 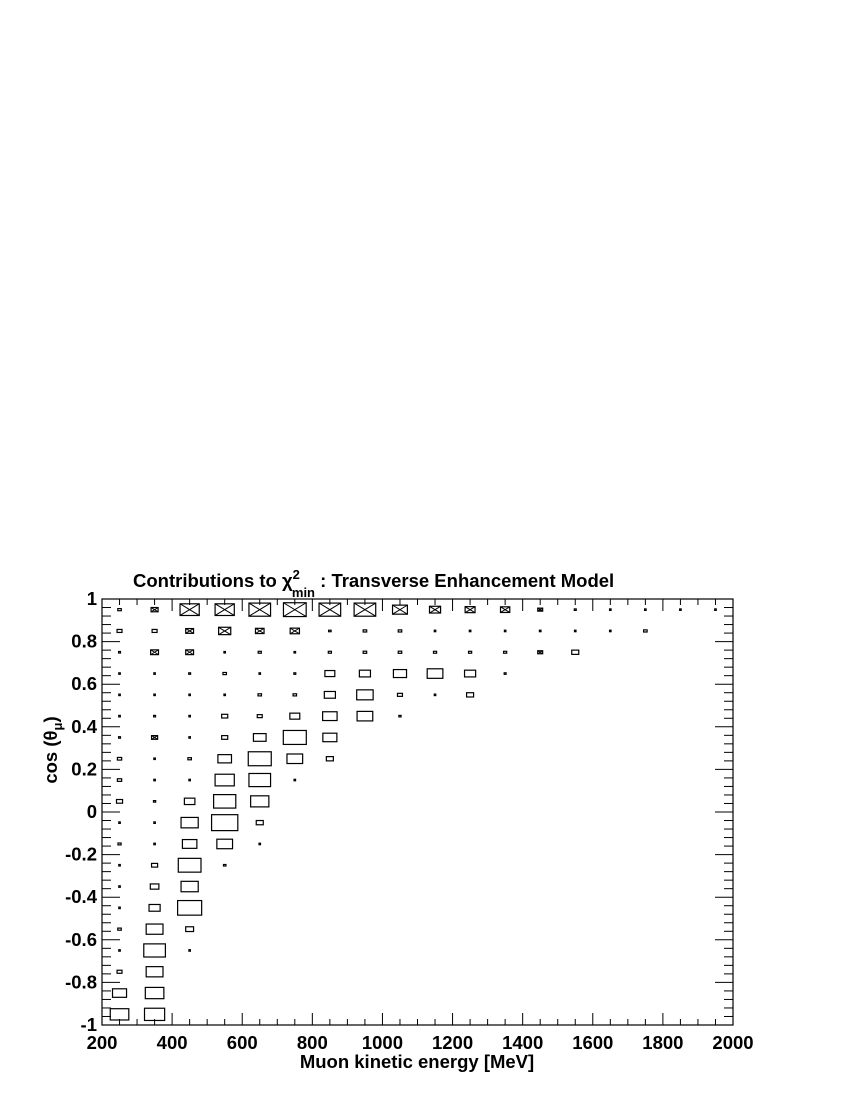 What do you see at coordinates (92, 811) in the screenshot?
I see `y-tick-label: 0` at bounding box center [92, 811].